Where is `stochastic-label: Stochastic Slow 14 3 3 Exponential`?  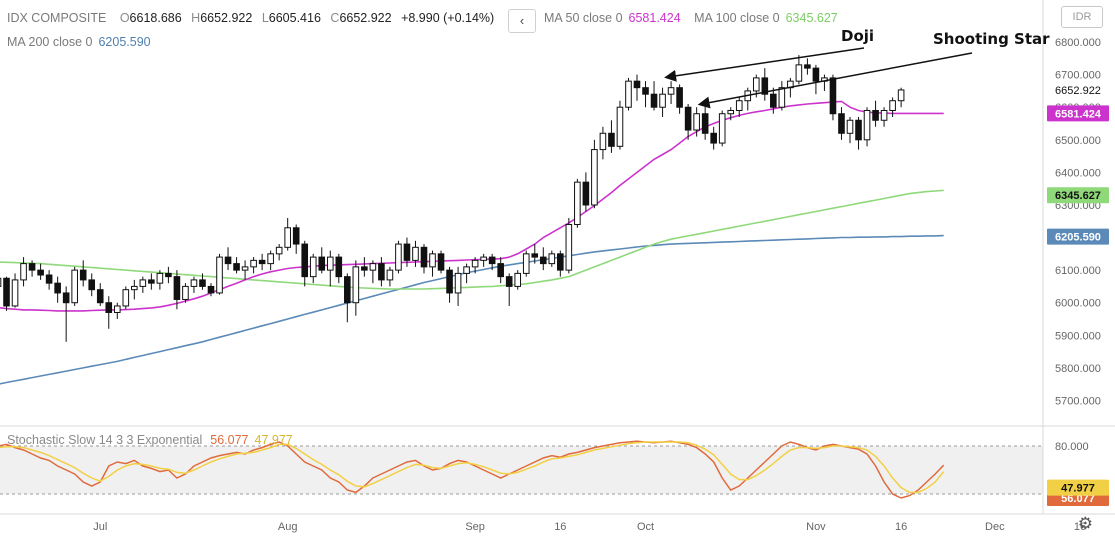 stochastic-label: Stochastic Slow 14 3 3 Exponential is located at coordinates (105, 440).